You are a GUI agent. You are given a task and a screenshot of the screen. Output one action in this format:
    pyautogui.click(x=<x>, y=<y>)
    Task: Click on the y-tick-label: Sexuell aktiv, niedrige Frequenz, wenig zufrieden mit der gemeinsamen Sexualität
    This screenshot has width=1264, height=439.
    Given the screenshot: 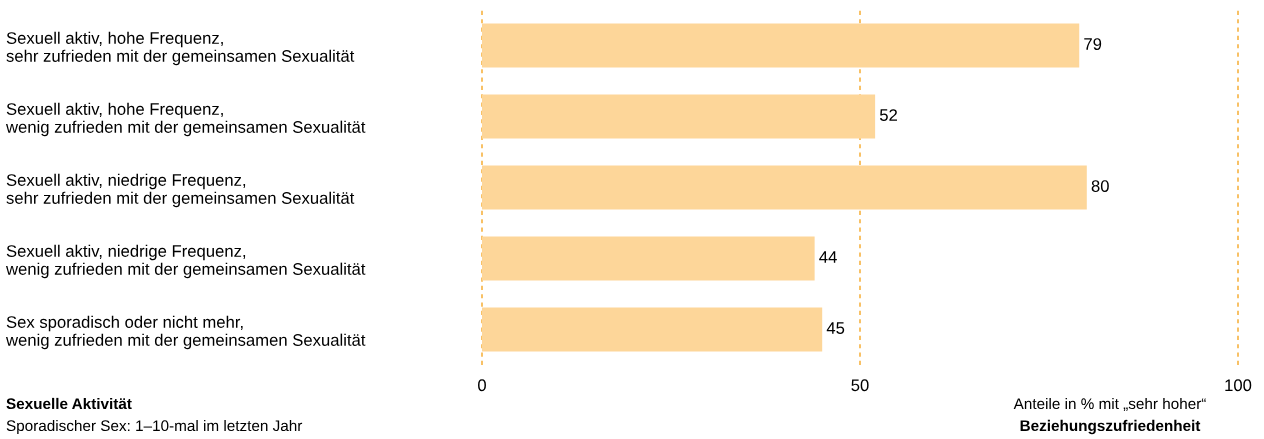 What is the action you would take?
    pyautogui.click(x=185, y=261)
    